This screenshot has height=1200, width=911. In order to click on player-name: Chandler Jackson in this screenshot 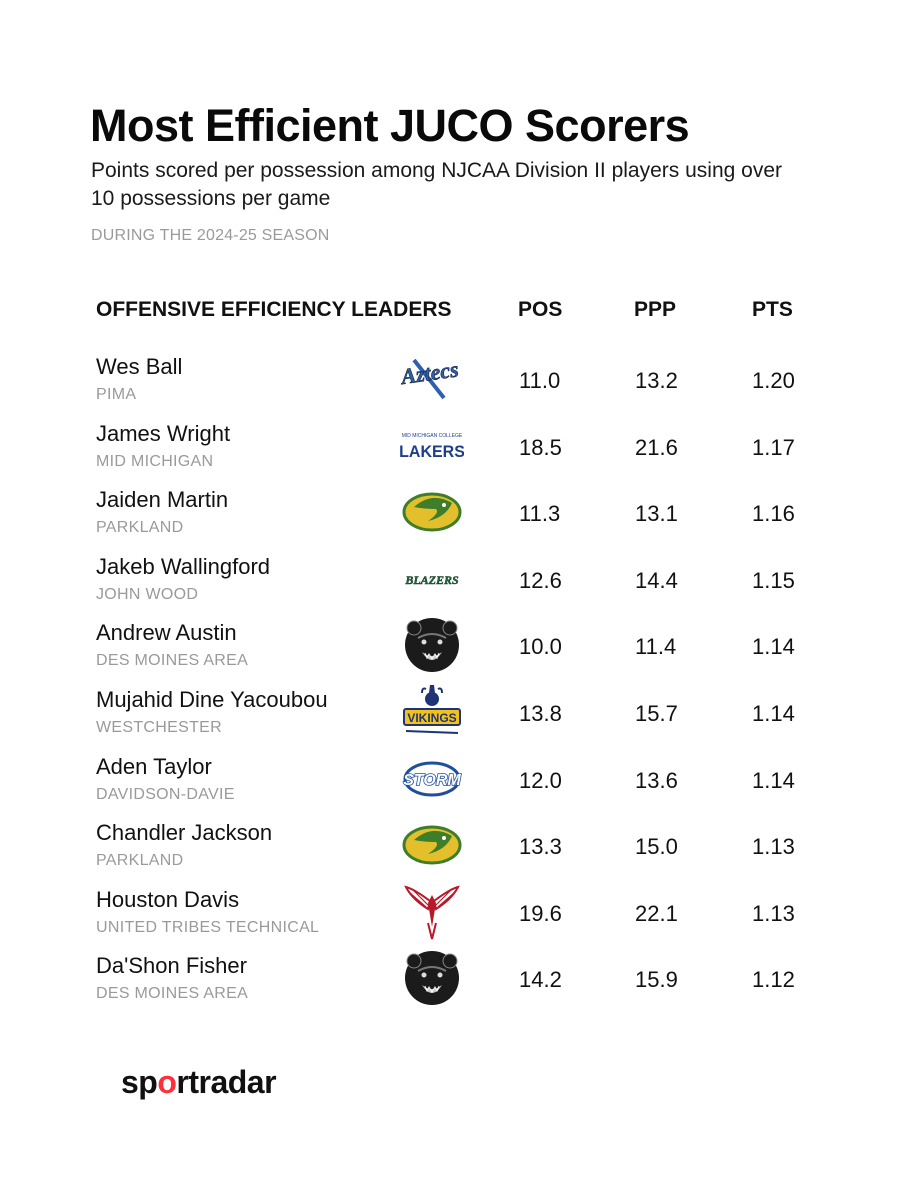, I will do `click(184, 833)`.